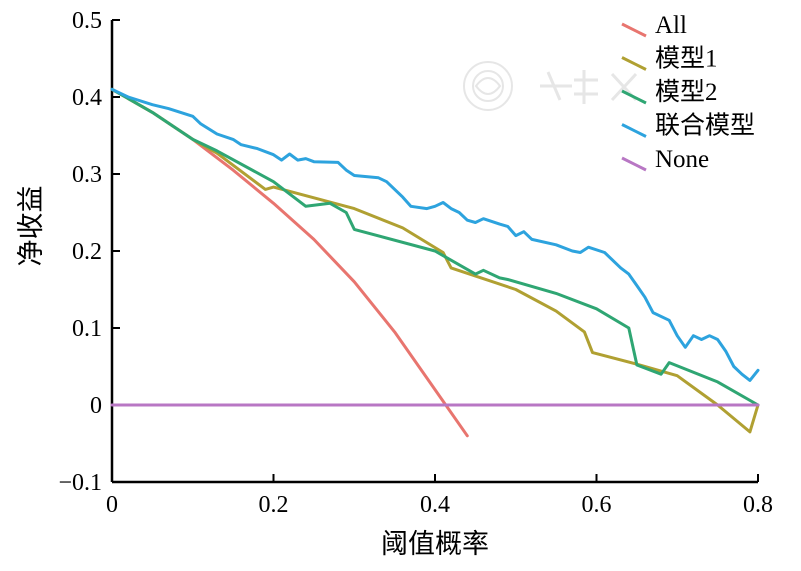 The width and height of the screenshot is (801, 571). What do you see at coordinates (87, 98) in the screenshot?
I see `y-tick-label: 0.4` at bounding box center [87, 98].